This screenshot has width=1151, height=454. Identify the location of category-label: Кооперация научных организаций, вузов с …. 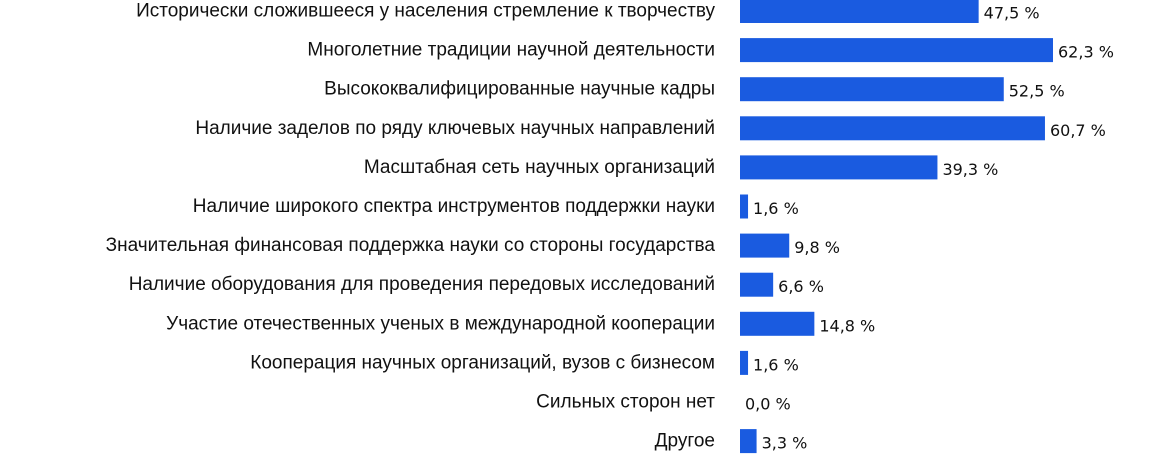
(482, 362).